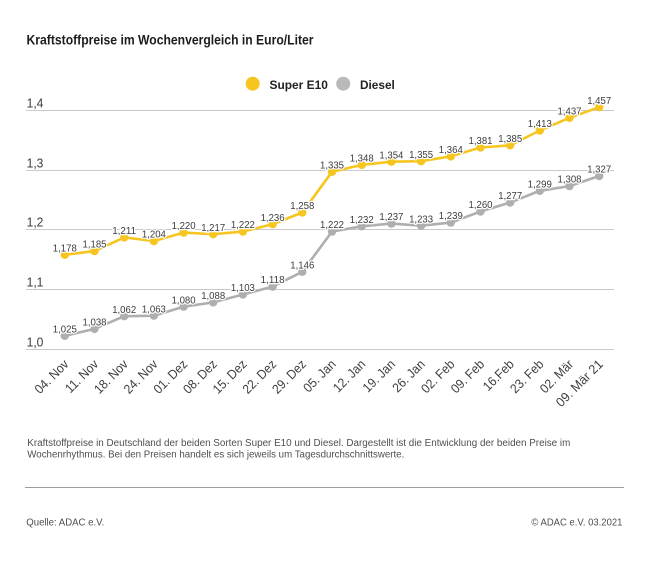 The image size is (650, 582). I want to click on svg-text: 1,211, so click(124, 231).